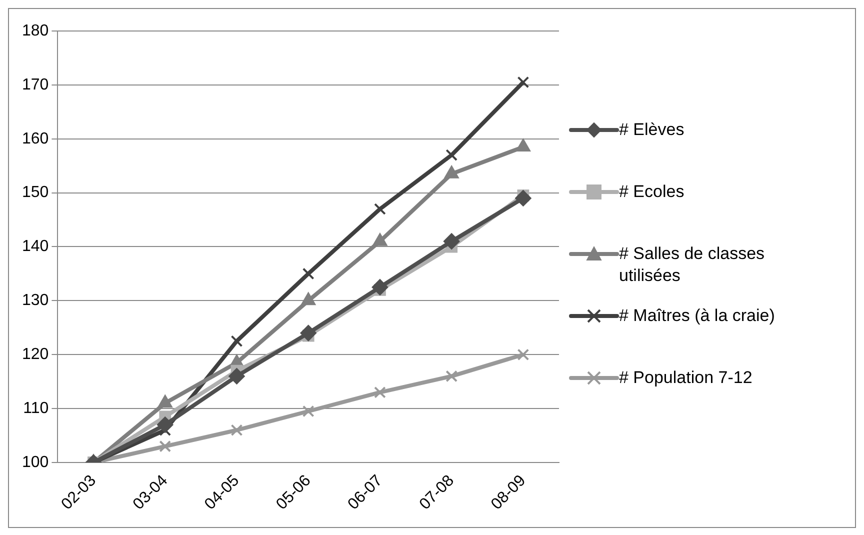 This screenshot has height=535, width=864. I want to click on y-tick-label: 110, so click(36, 408).